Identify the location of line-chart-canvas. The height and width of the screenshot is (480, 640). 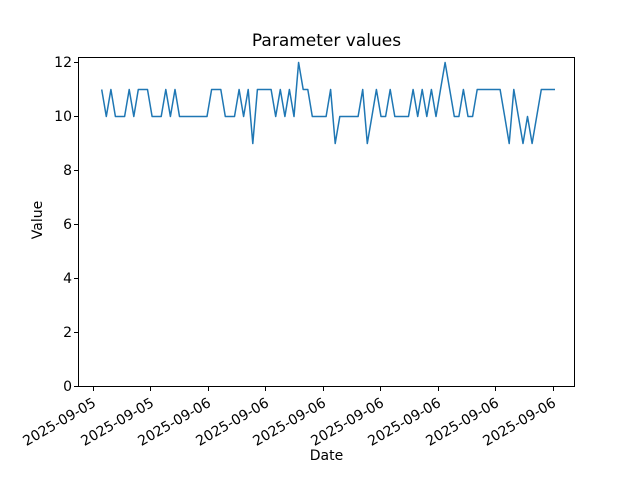
(327, 103).